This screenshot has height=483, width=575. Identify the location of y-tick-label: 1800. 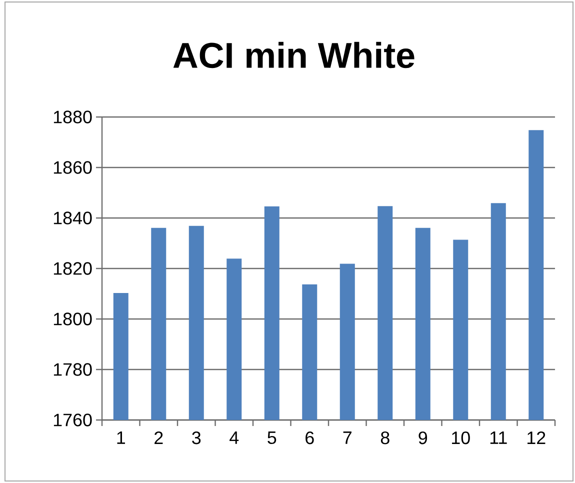
(73, 319).